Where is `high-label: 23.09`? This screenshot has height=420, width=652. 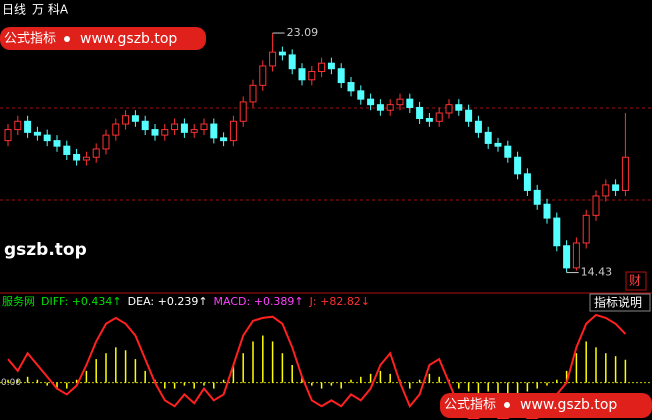
high-label: 23.09 is located at coordinates (303, 32).